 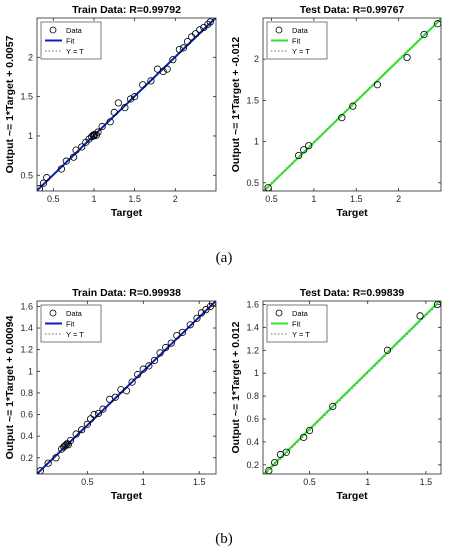 What do you see at coordinates (175, 199) in the screenshot?
I see `x-tick-label: 2` at bounding box center [175, 199].